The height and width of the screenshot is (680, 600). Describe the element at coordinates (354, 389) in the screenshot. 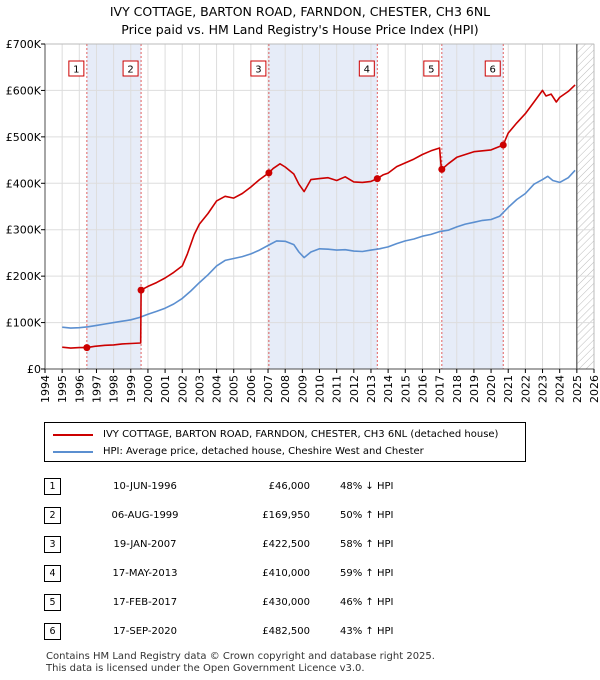

I see `x-tick-label: 2012` at that location.